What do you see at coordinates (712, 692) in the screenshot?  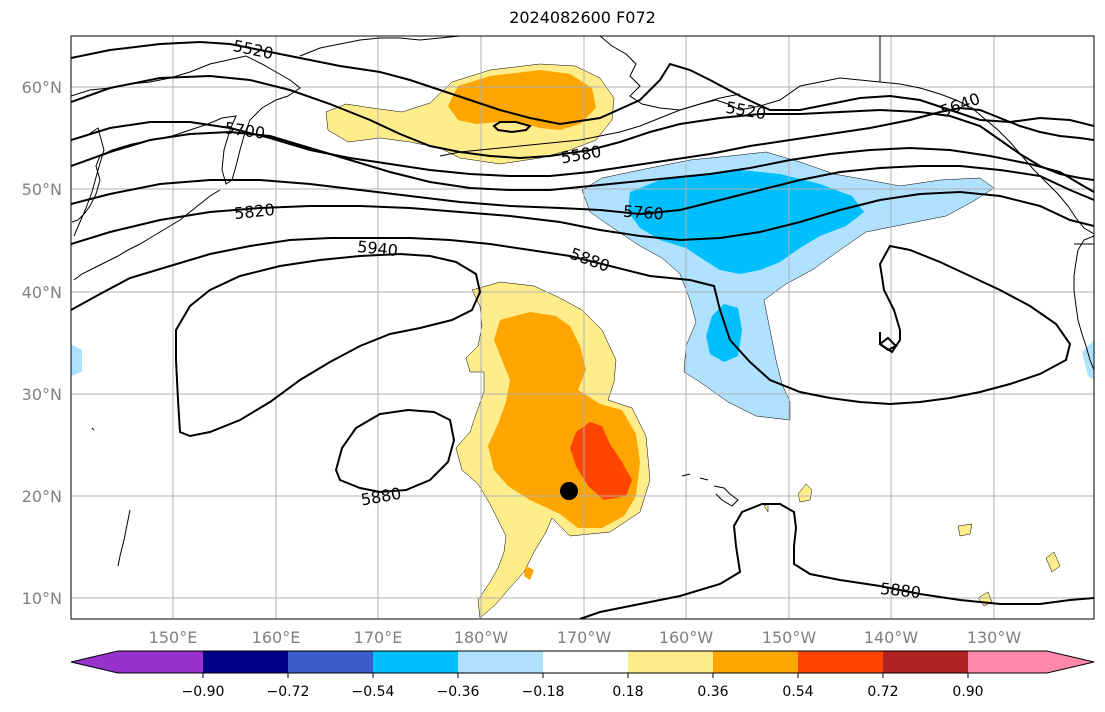 I see `colorbar-tick-label: 0.36` at bounding box center [712, 692].